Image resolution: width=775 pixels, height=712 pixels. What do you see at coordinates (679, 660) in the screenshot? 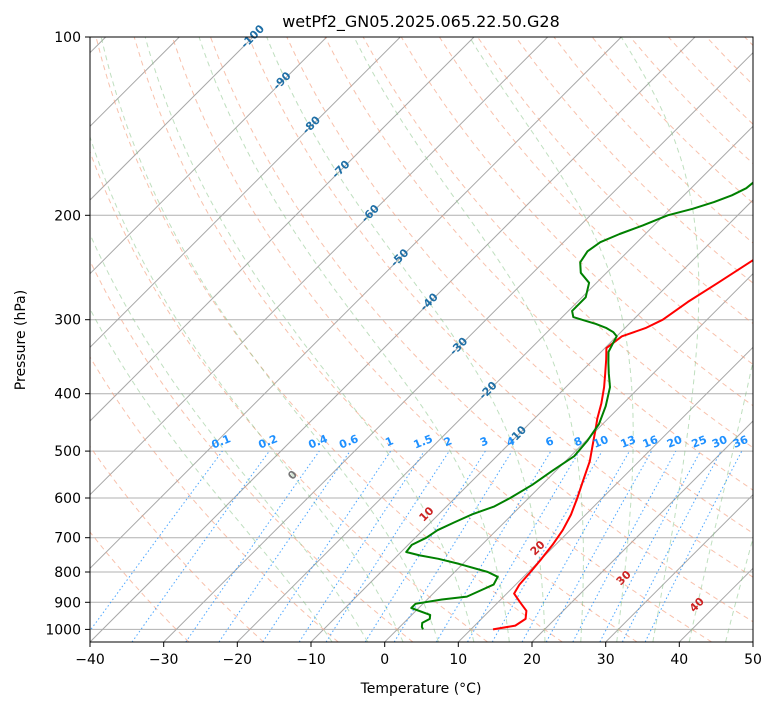
I see `x-tick-label: 40` at bounding box center [679, 660].